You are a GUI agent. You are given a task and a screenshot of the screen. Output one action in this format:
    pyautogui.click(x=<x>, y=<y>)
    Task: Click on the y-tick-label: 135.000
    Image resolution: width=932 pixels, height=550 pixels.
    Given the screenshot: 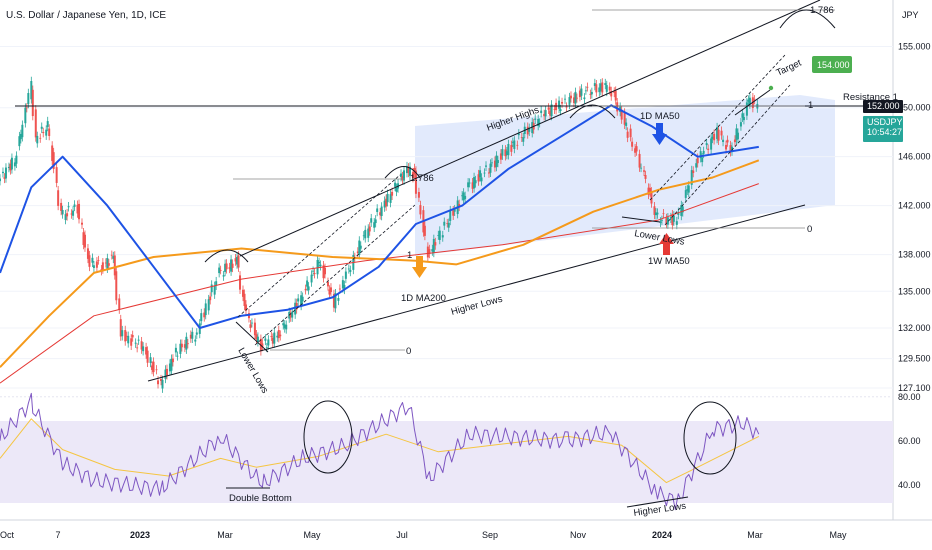 What is the action you would take?
    pyautogui.click(x=914, y=291)
    